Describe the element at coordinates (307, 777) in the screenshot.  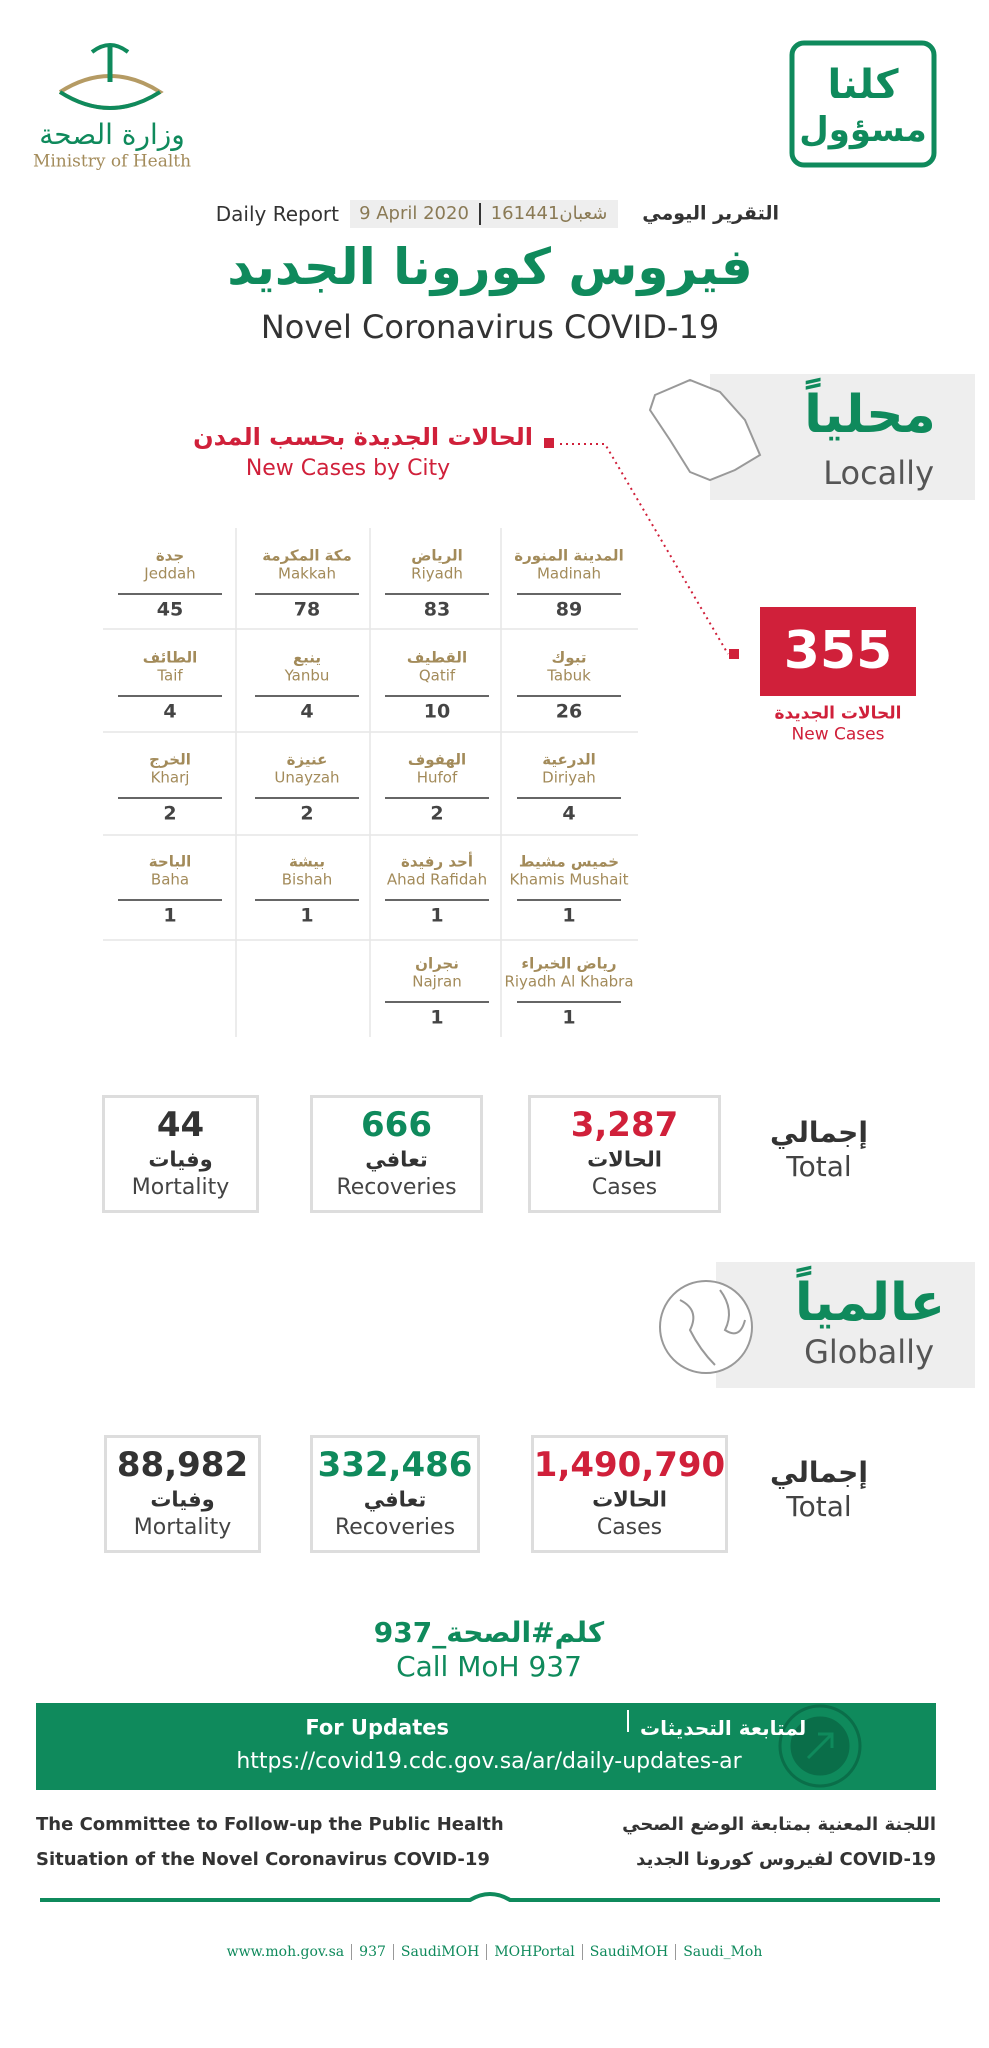
I see `city-en: Unayzah` at that location.